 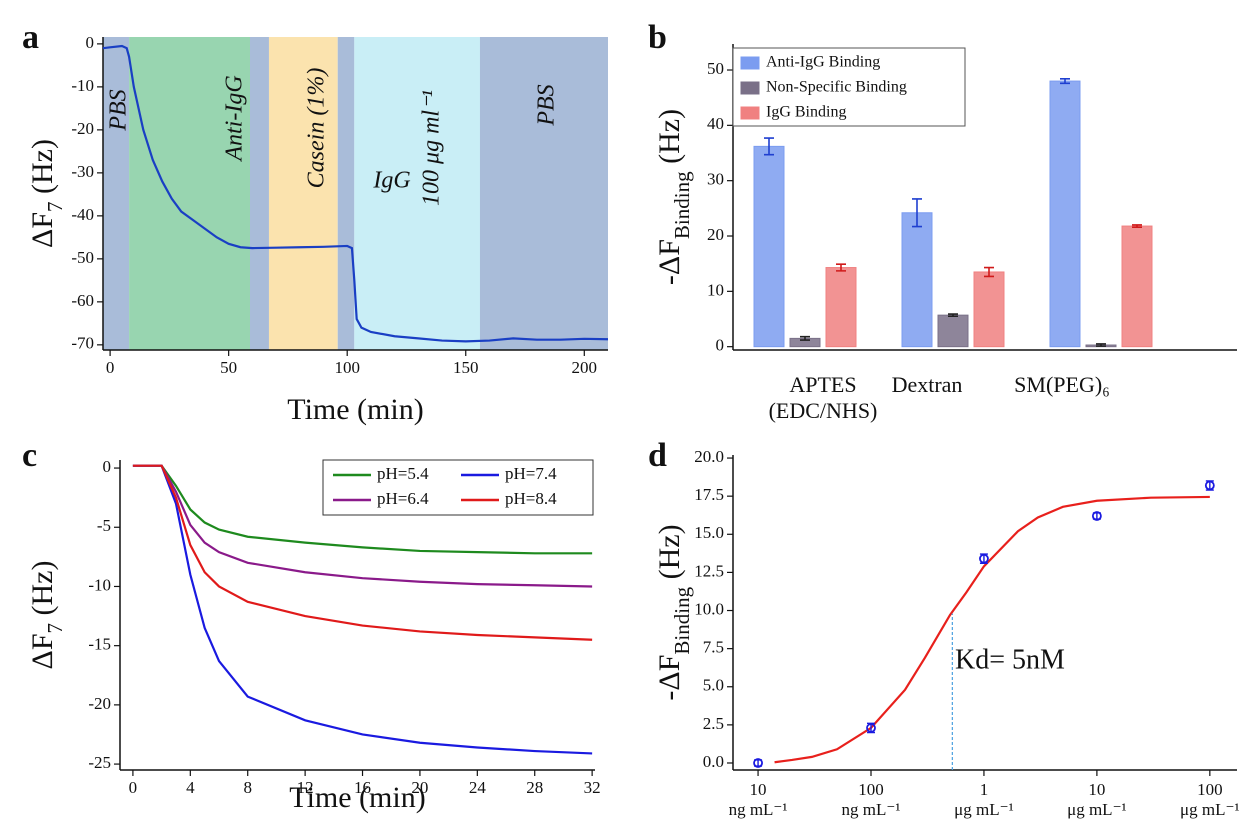 What do you see at coordinates (235, 118) in the screenshot?
I see `annotation: Anti-IgG` at bounding box center [235, 118].